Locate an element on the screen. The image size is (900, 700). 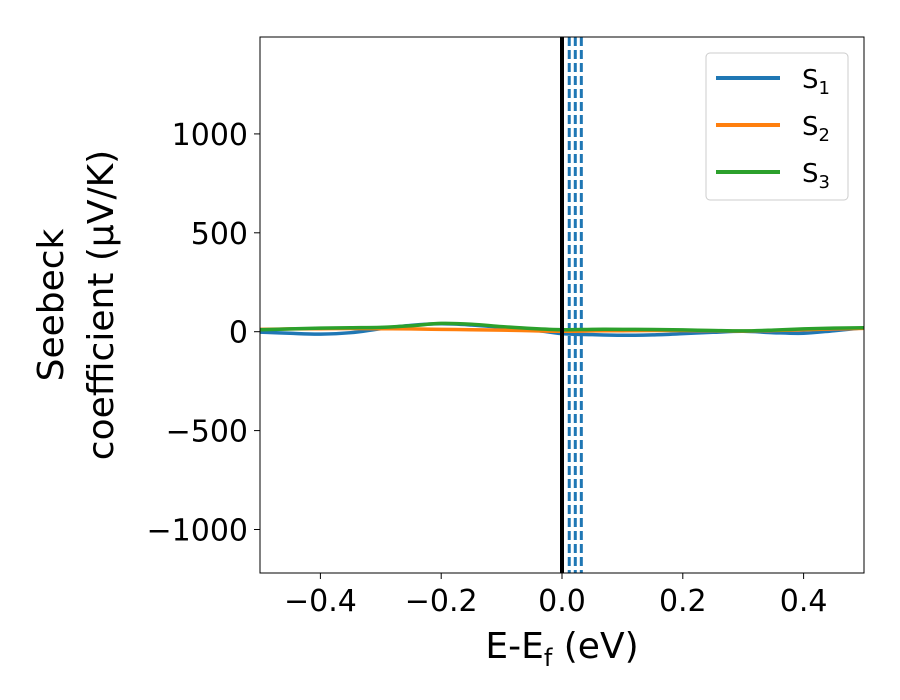
legend-label-s2: S2 is located at coordinates (816, 129).